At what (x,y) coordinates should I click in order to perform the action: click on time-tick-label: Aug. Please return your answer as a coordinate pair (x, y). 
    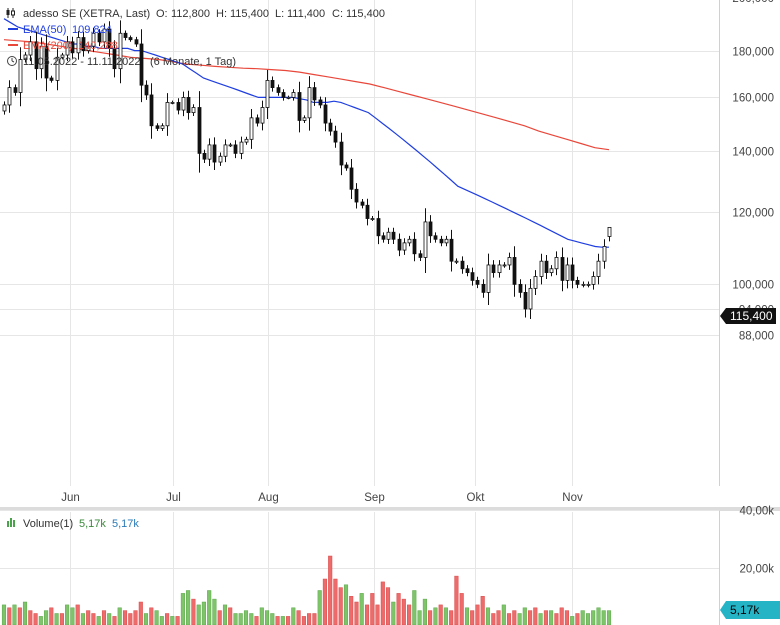
    Looking at the image, I should click on (268, 498).